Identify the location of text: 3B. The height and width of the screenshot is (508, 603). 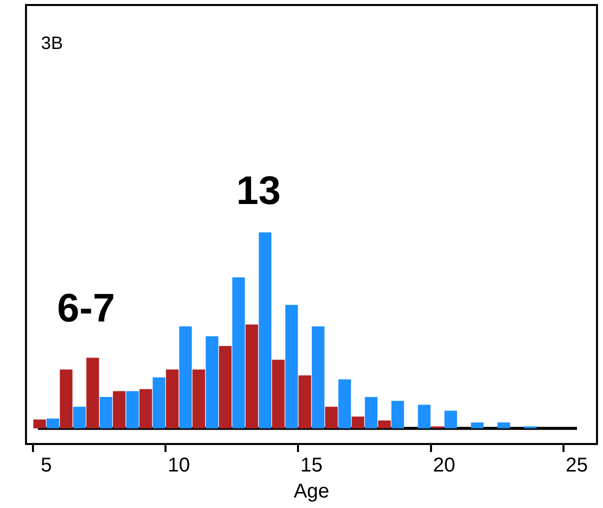
(52, 42).